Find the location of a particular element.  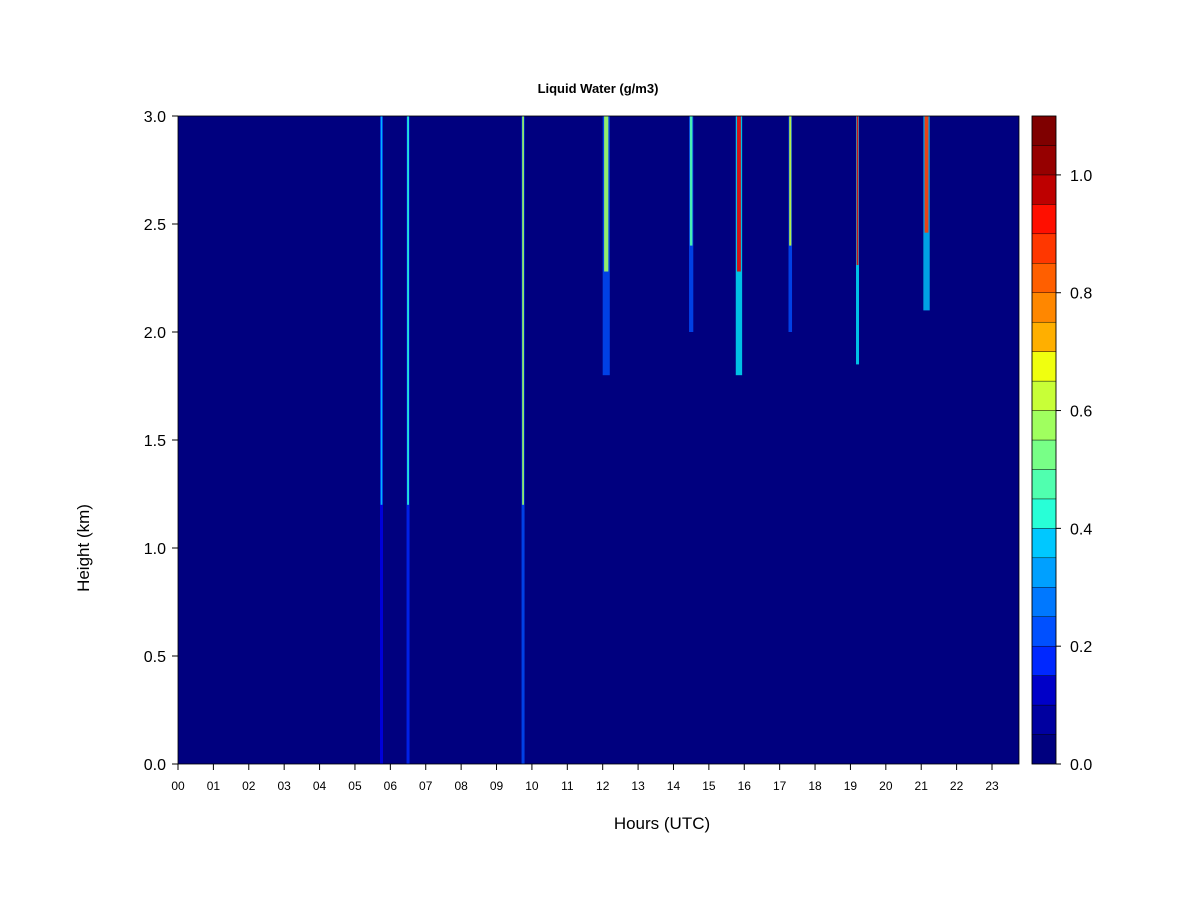

y-tick-label: 0.5 is located at coordinates (155, 657).